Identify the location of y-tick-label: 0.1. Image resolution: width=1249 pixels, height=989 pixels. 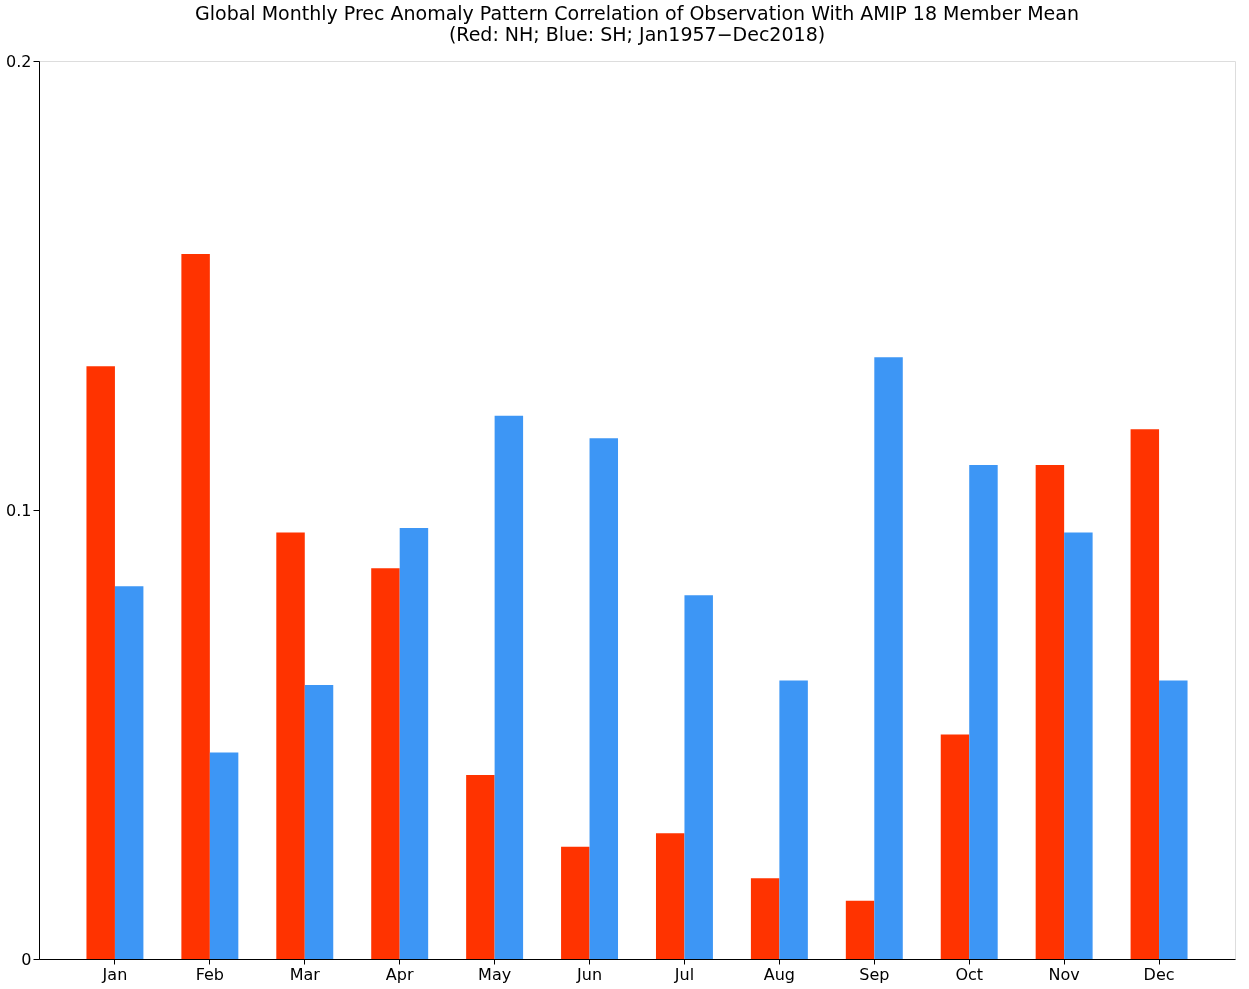
(19, 510).